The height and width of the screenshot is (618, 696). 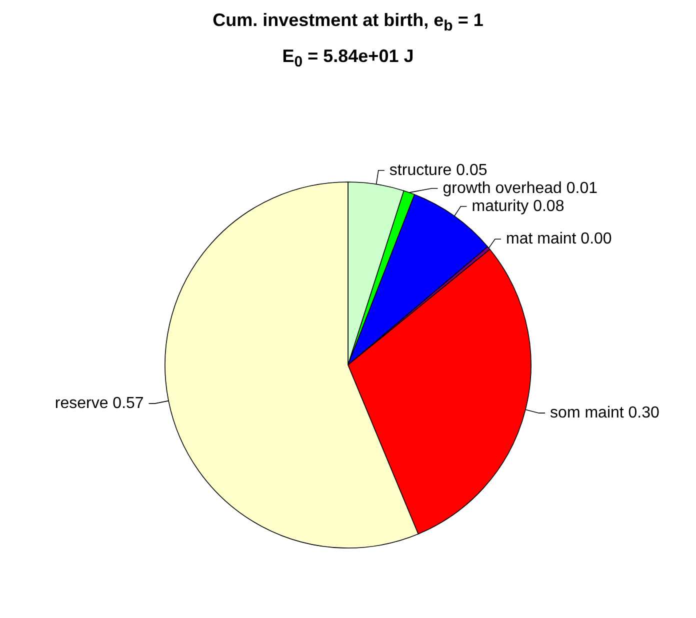 I want to click on slice-label: growth overhead 0.01, so click(x=520, y=188).